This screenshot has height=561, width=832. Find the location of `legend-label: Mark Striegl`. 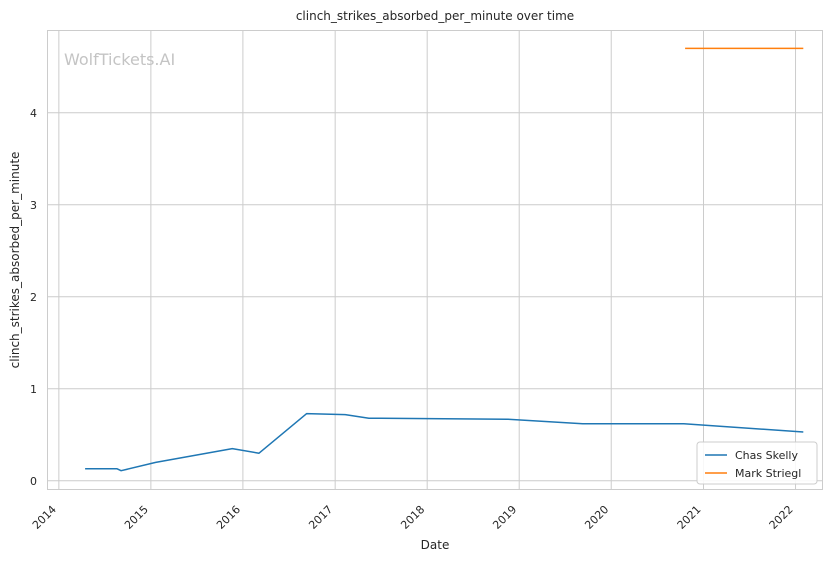

legend-label: Mark Striegl is located at coordinates (768, 473).